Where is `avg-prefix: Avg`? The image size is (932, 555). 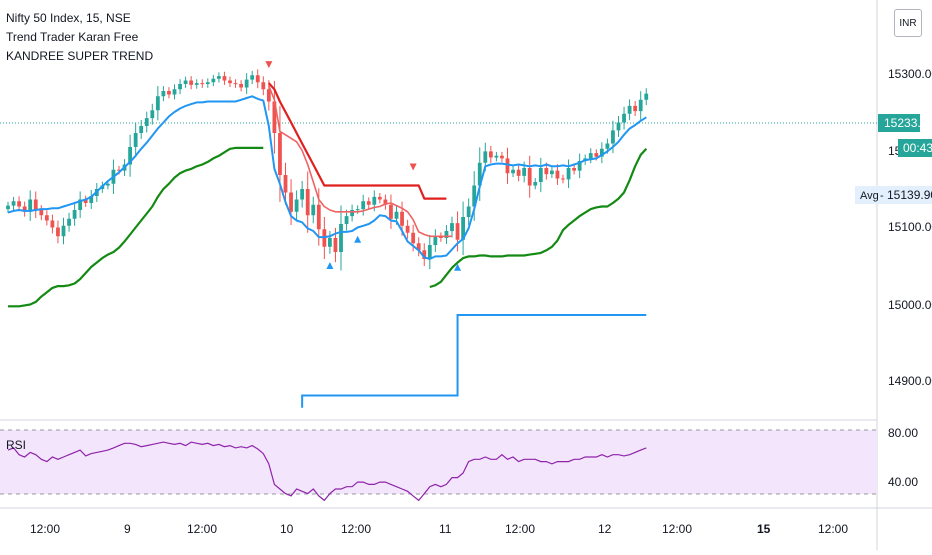 avg-prefix: Avg is located at coordinates (869, 196).